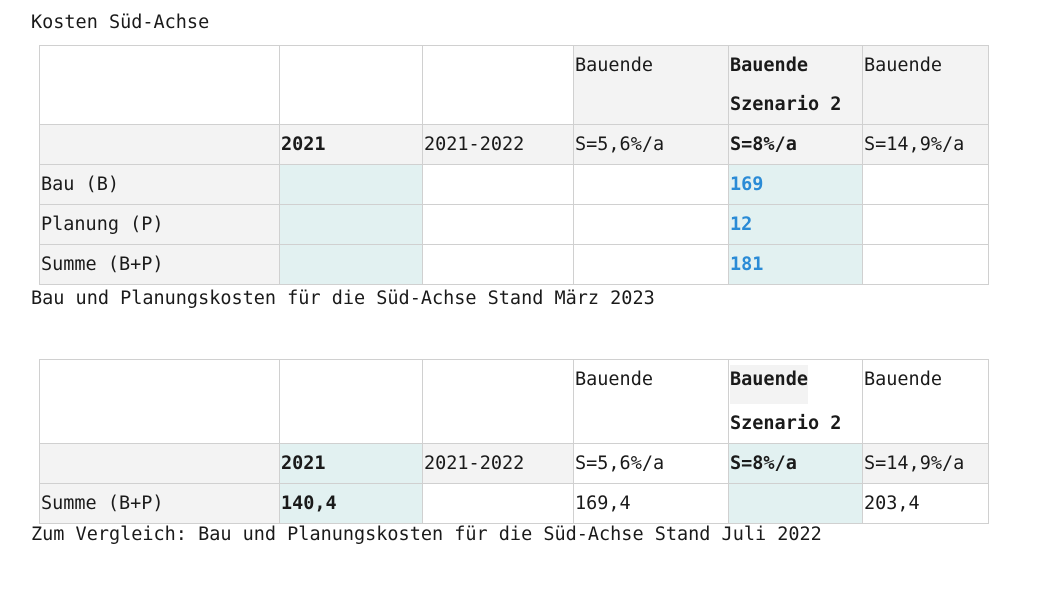 The width and height of the screenshot is (1044, 590). Describe the element at coordinates (159, 184) in the screenshot. I see `row-label: Bau (B)` at that location.